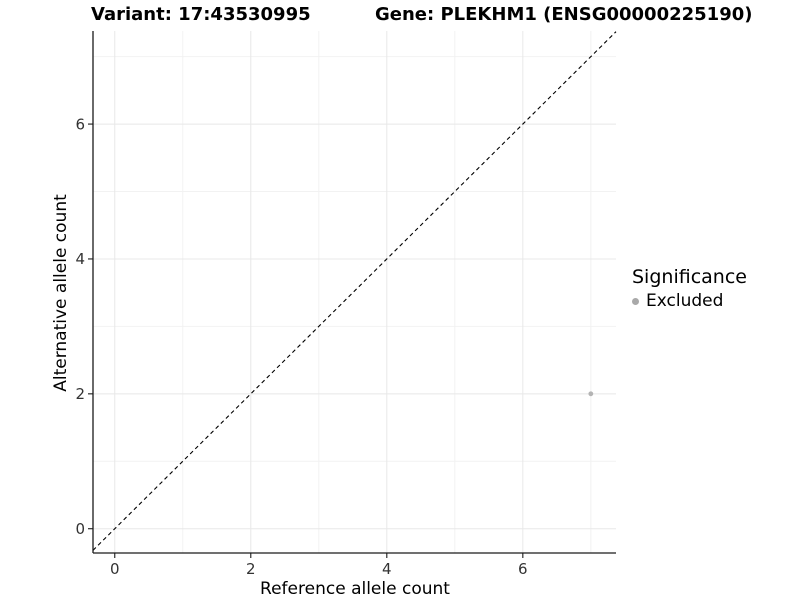 The width and height of the screenshot is (800, 600). Describe the element at coordinates (80, 124) in the screenshot. I see `y-tick-label: 6` at that location.